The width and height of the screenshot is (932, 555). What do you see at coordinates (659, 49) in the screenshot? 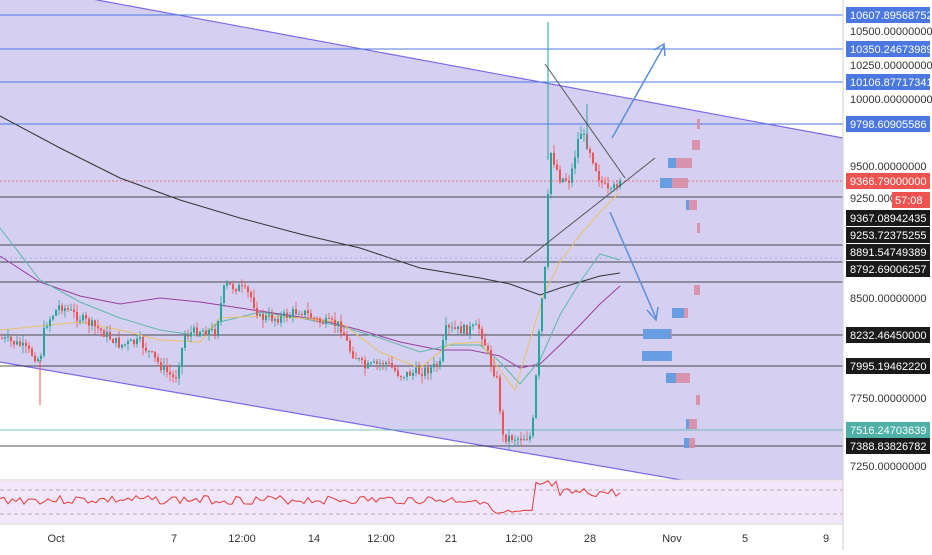
I see `breakout-up-arrowhead` at bounding box center [659, 49].